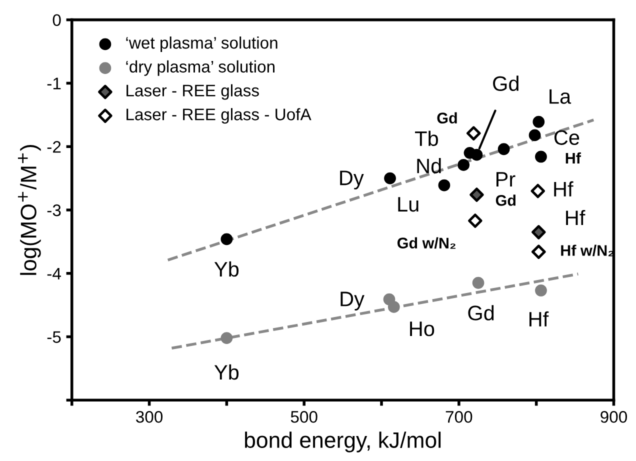 The height and width of the screenshot is (461, 636). I want to click on legend-label: ‘dry plasma’ solution, so click(200, 68).